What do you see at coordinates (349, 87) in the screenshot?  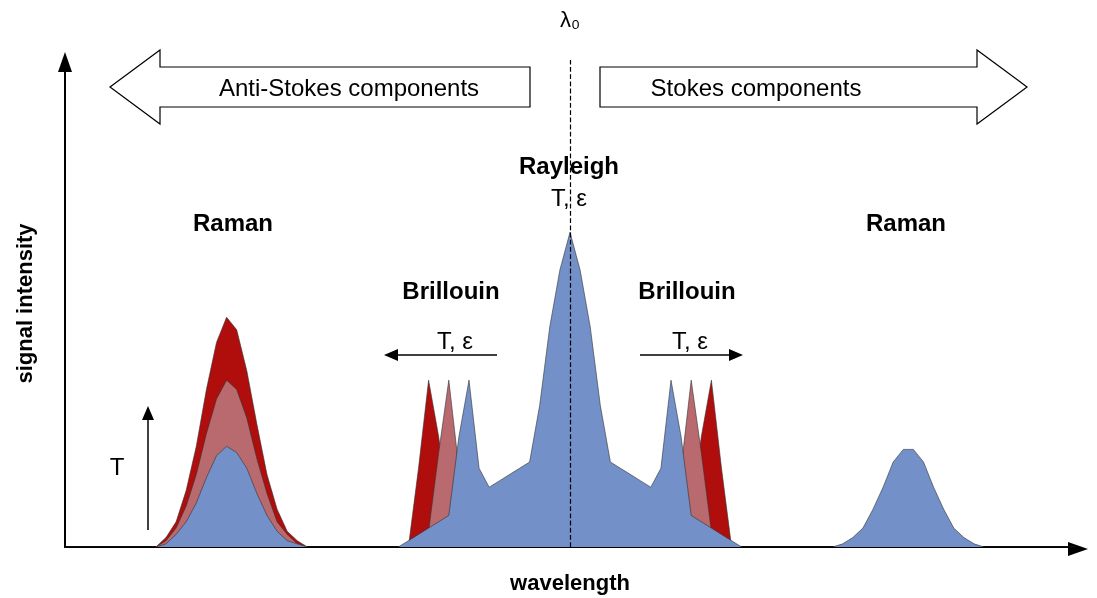 I see `text: Anti-Stokes components` at bounding box center [349, 87].